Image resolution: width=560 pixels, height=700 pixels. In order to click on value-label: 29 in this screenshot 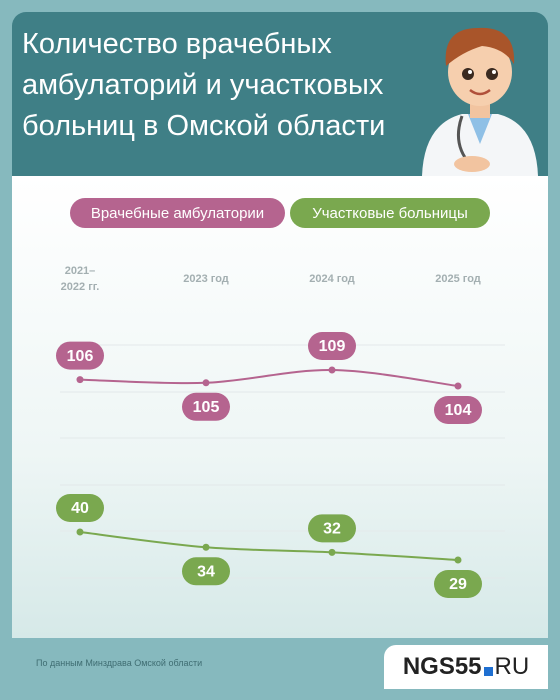, I will do `click(458, 584)`.